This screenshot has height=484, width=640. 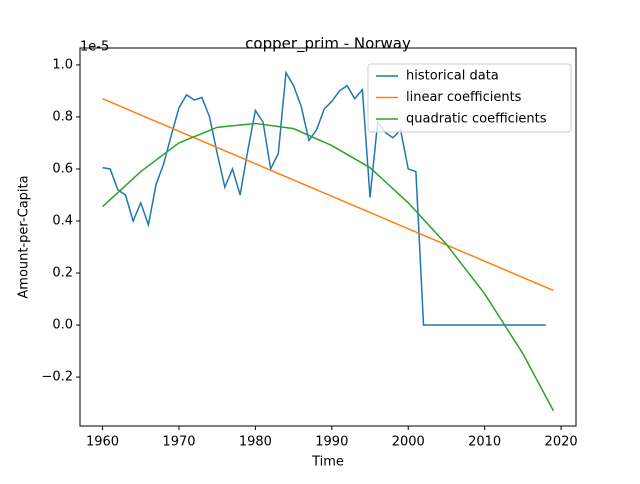 I want to click on offset-label: 1e-5, so click(x=94, y=47).